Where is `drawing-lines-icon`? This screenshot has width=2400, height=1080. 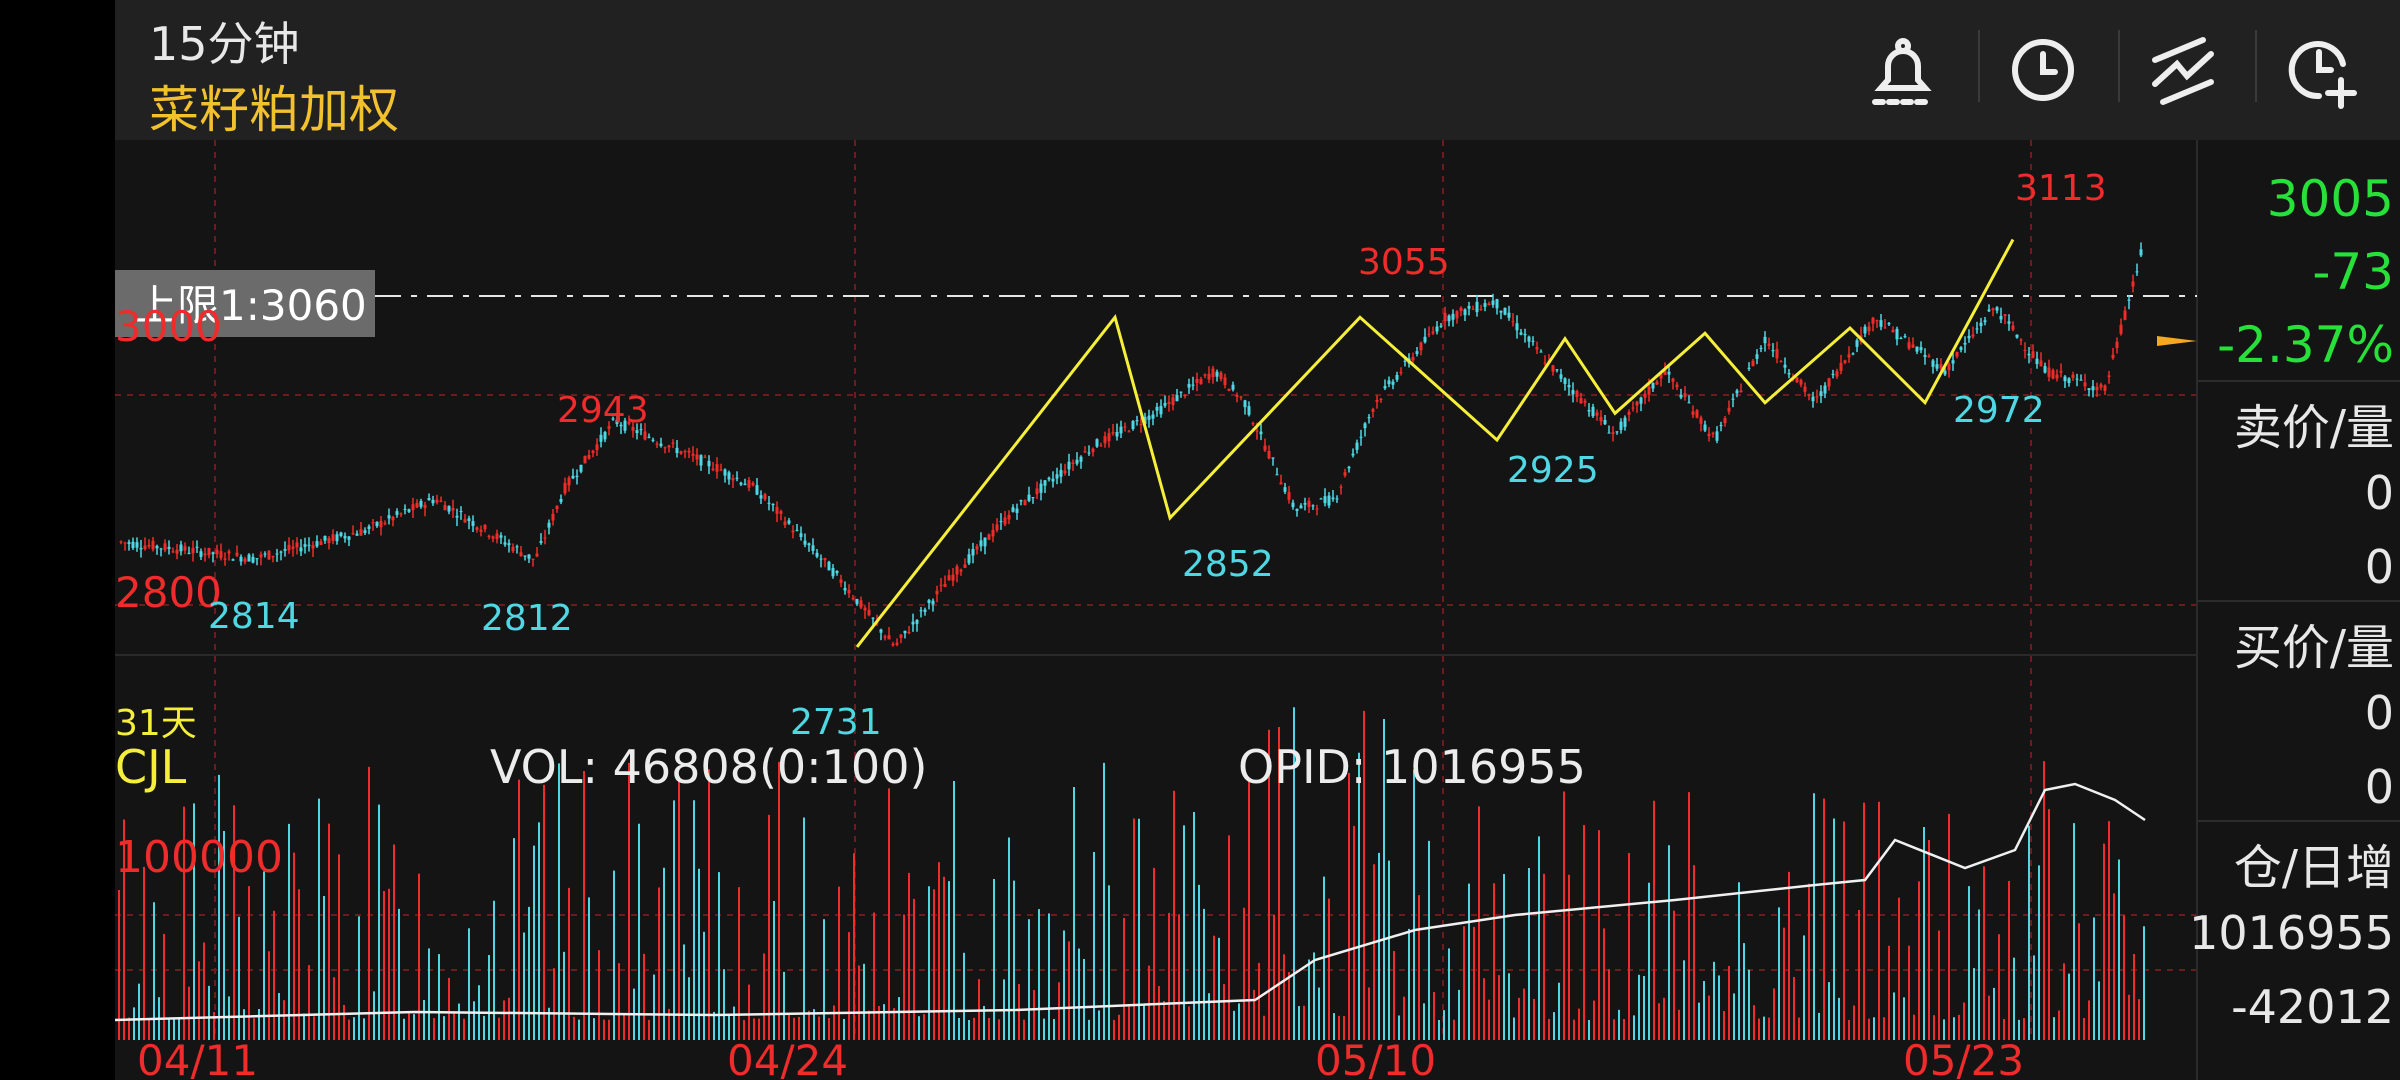 drawing-lines-icon is located at coordinates (2183, 70).